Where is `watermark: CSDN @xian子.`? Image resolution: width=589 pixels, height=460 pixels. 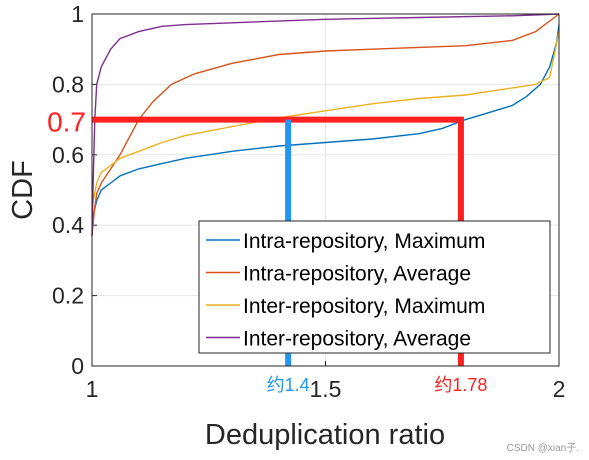
watermark: CSDN @xian子. is located at coordinates (542, 448).